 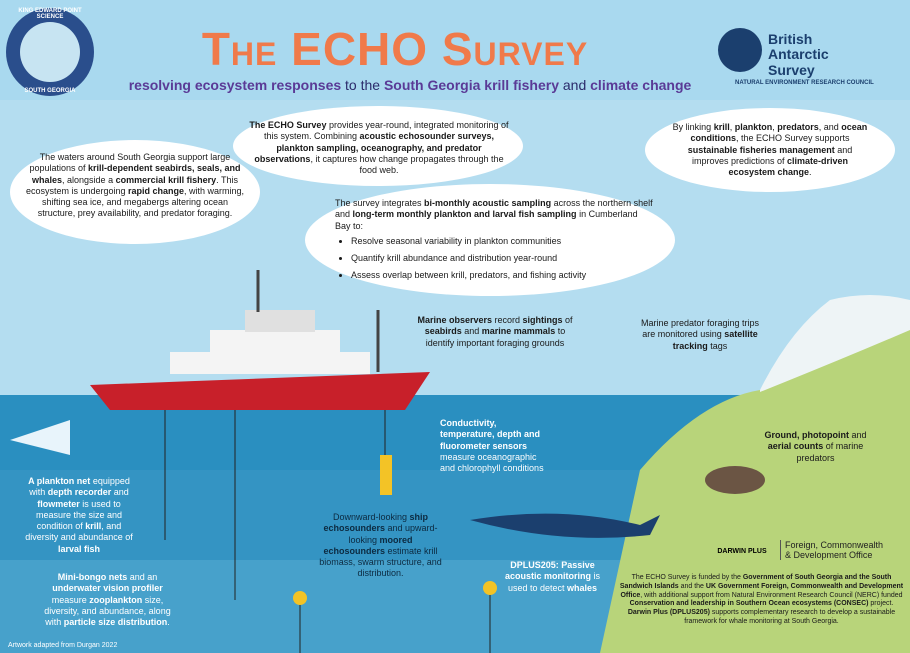 I want to click on bold-text: Marine observers, so click(x=454, y=320).